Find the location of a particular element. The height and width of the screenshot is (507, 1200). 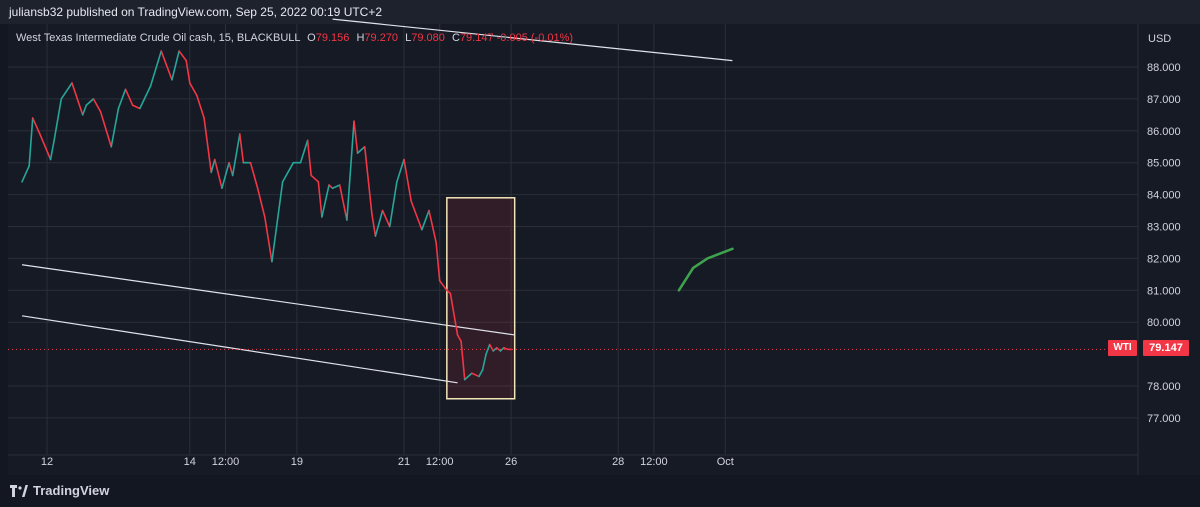

y-tick-label: 81.000 is located at coordinates (1164, 291).